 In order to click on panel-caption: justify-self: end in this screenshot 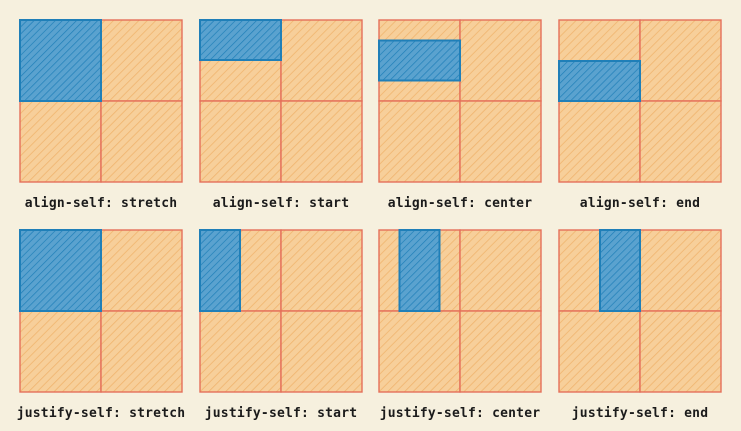, I will do `click(640, 413)`.